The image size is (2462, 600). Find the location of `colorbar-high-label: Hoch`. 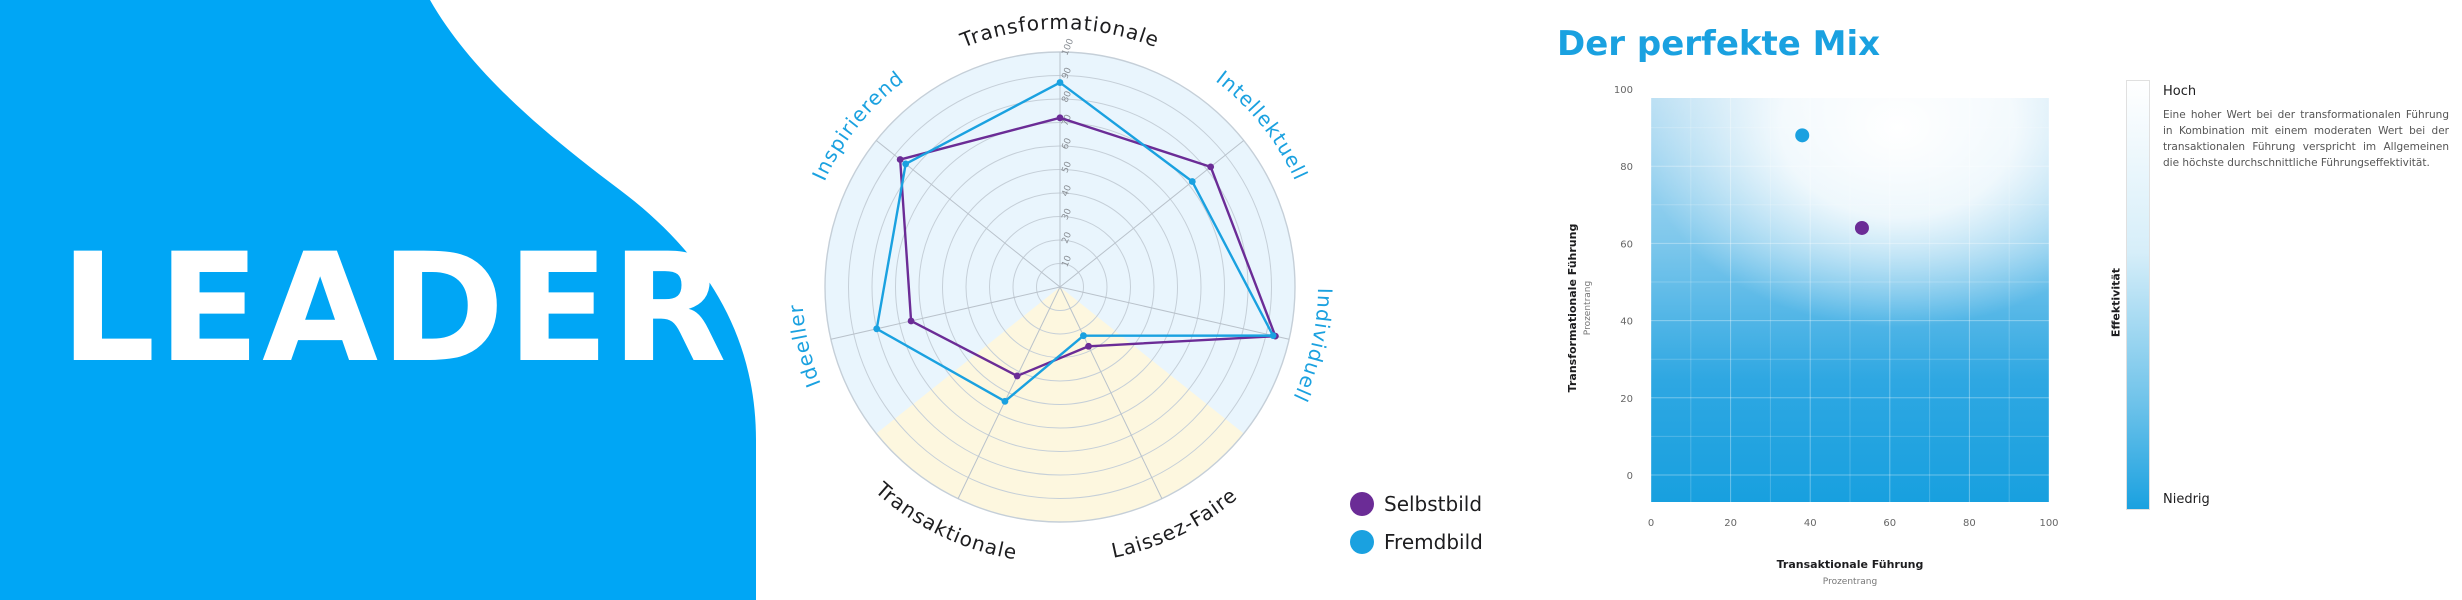

colorbar-high-label: Hoch is located at coordinates (2180, 91).